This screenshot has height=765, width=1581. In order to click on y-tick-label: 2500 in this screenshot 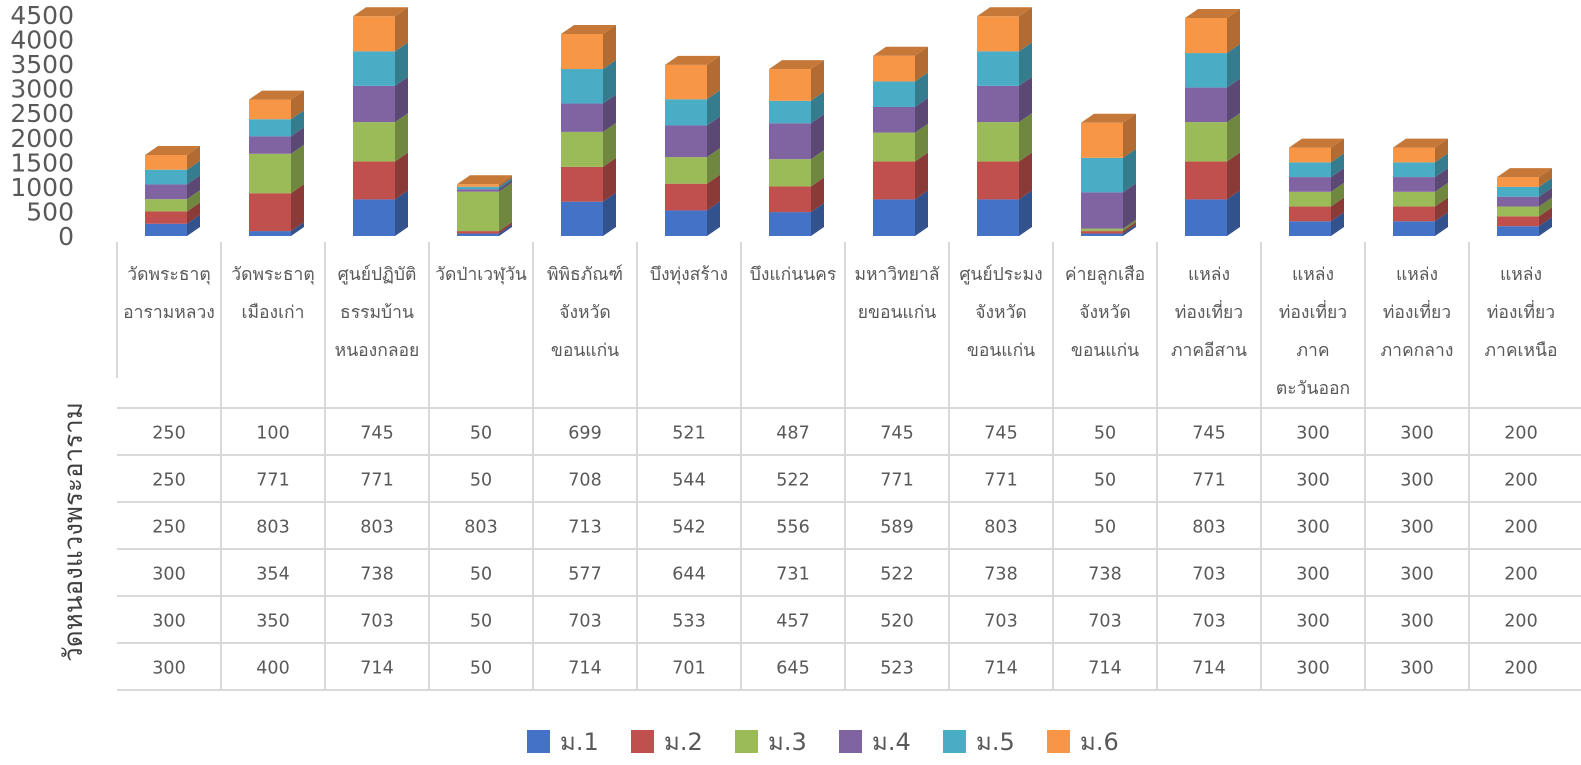, I will do `click(42, 113)`.